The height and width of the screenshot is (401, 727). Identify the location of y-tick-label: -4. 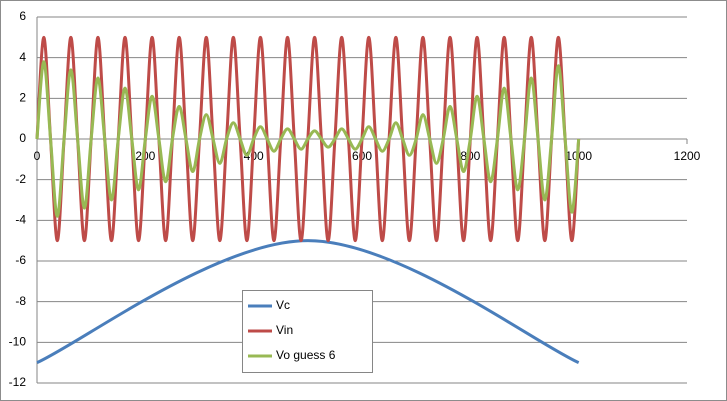
(20, 220).